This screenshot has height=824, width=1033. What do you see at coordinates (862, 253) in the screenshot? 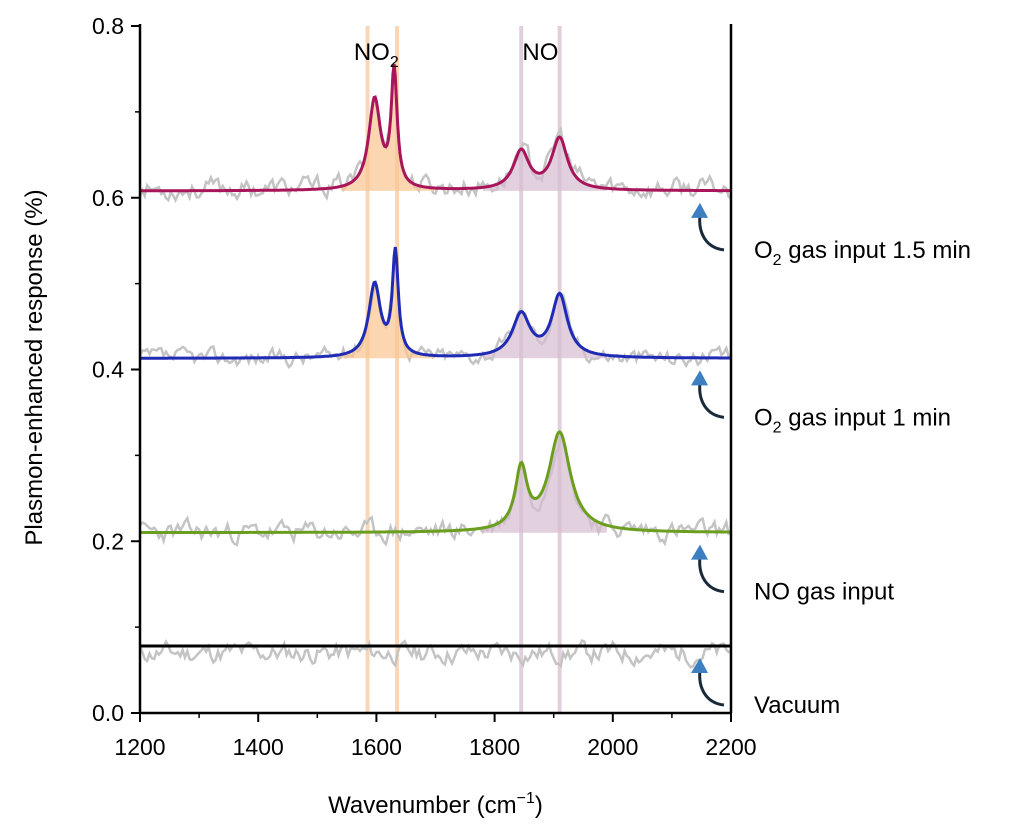
I see `trace-label-3: O2 gas input 1.5 min` at bounding box center [862, 253].